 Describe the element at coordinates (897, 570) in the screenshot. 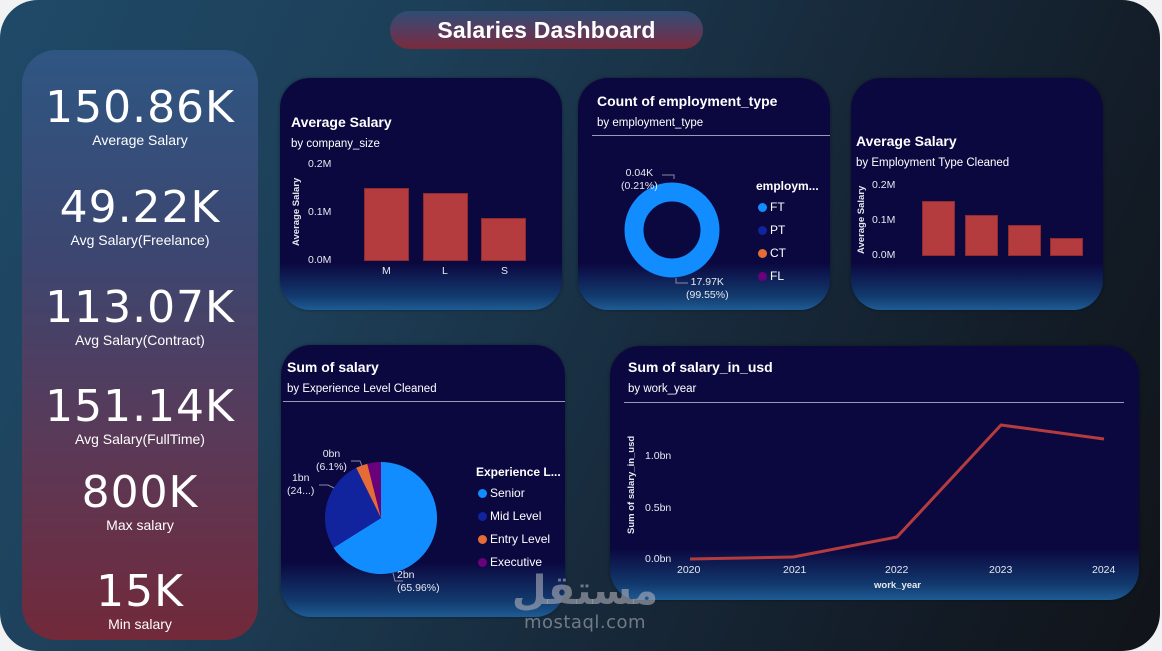

I see `x-tick: 2022` at that location.